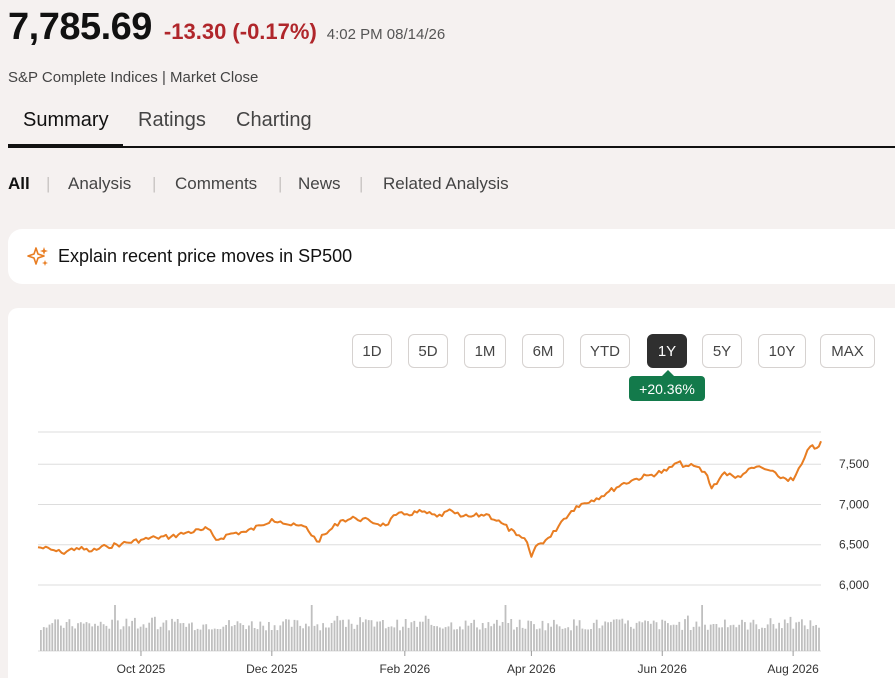 The image size is (895, 678). Describe the element at coordinates (100, 183) in the screenshot. I see `filter-analysis: Analysis` at that location.